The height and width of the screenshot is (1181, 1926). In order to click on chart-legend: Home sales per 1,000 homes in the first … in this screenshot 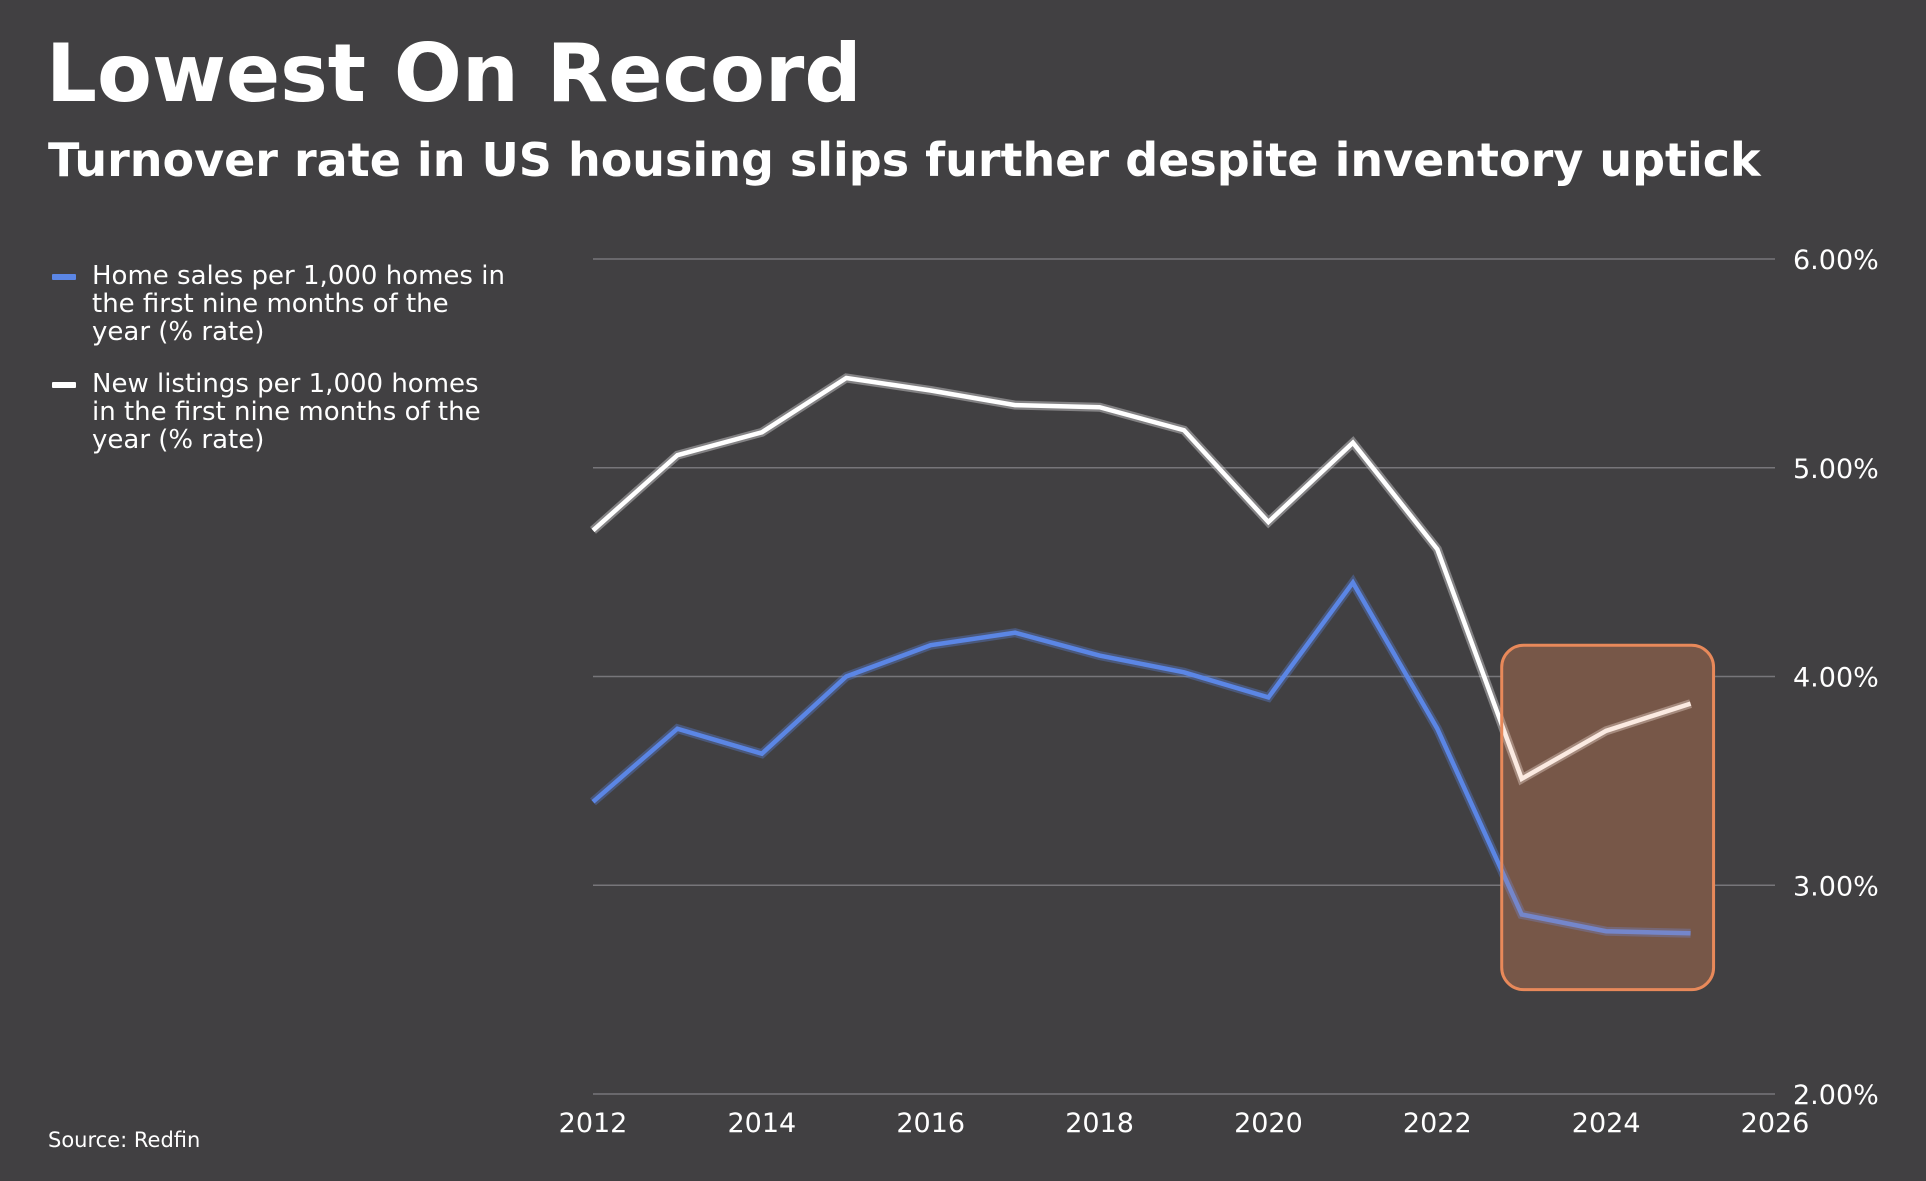, I will do `click(312, 370)`.